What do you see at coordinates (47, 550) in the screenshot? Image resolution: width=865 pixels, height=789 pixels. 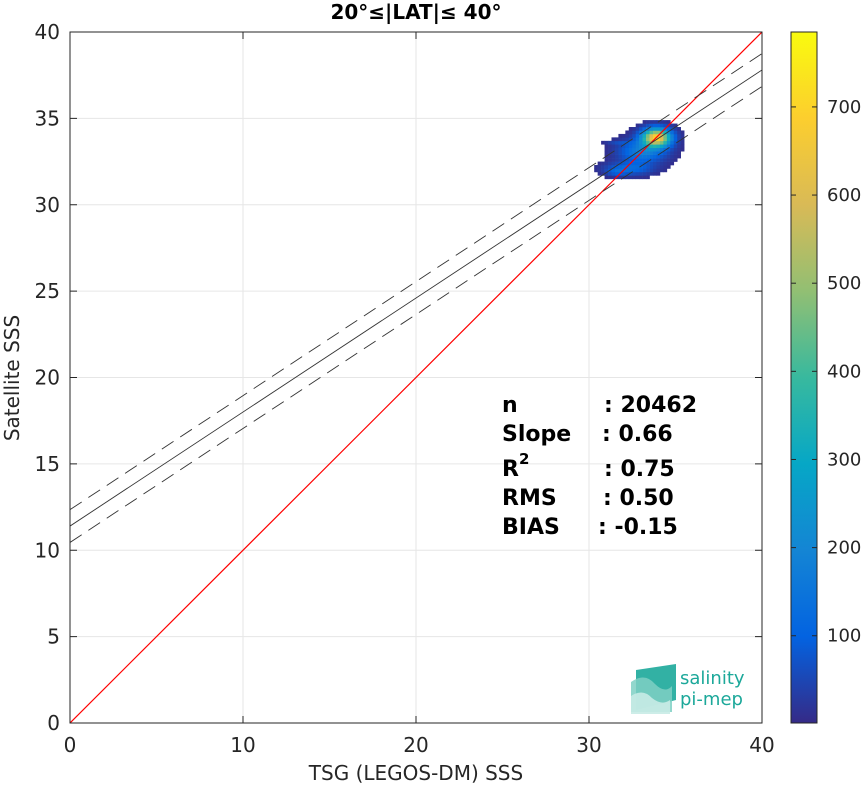 I see `y-tick-label: 10` at bounding box center [47, 550].